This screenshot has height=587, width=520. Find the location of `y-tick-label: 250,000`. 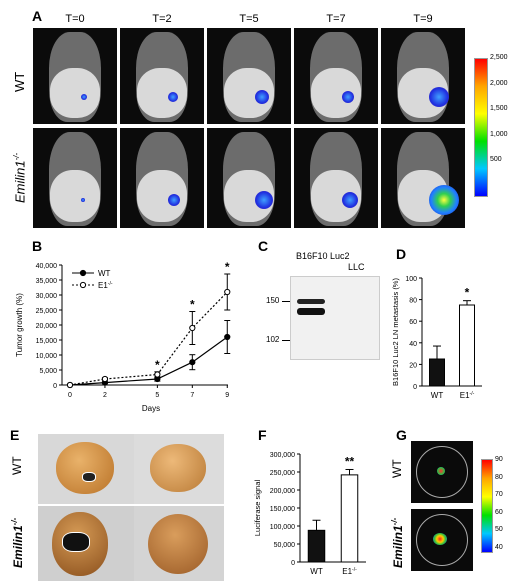

y-tick-label: 250,000 is located at coordinates (282, 473).